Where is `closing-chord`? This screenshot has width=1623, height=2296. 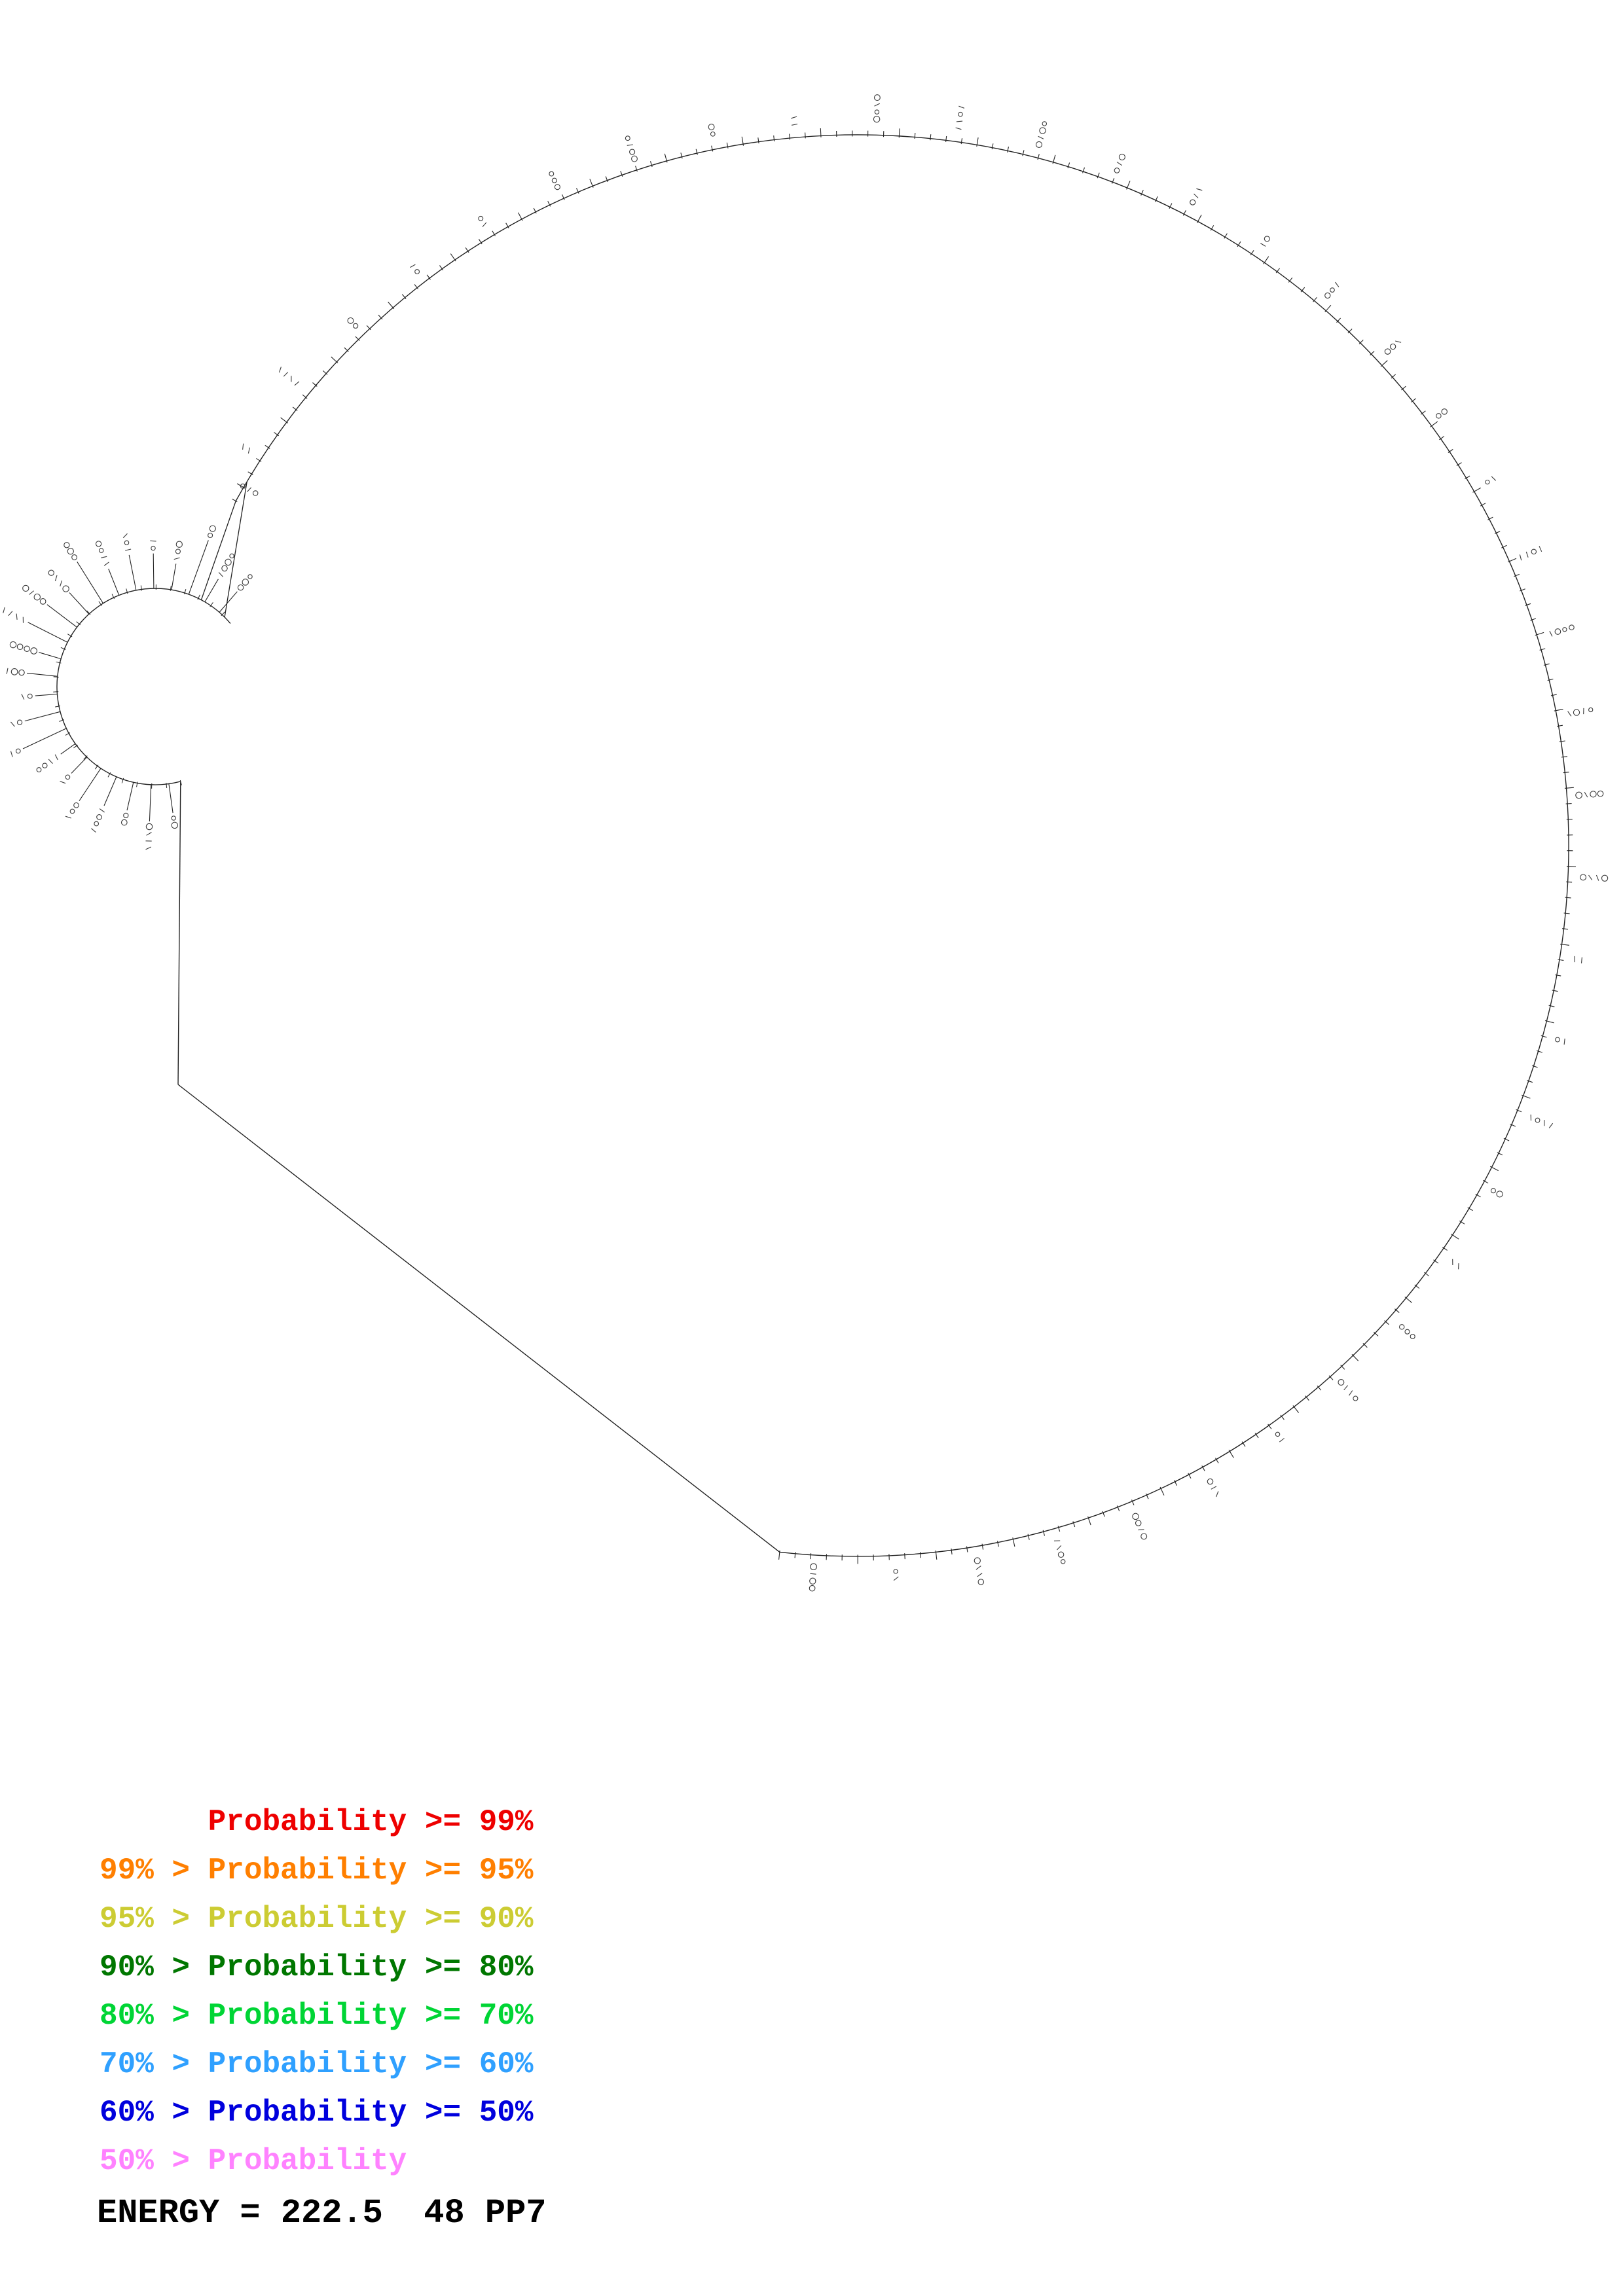 closing-chord is located at coordinates (478, 1318).